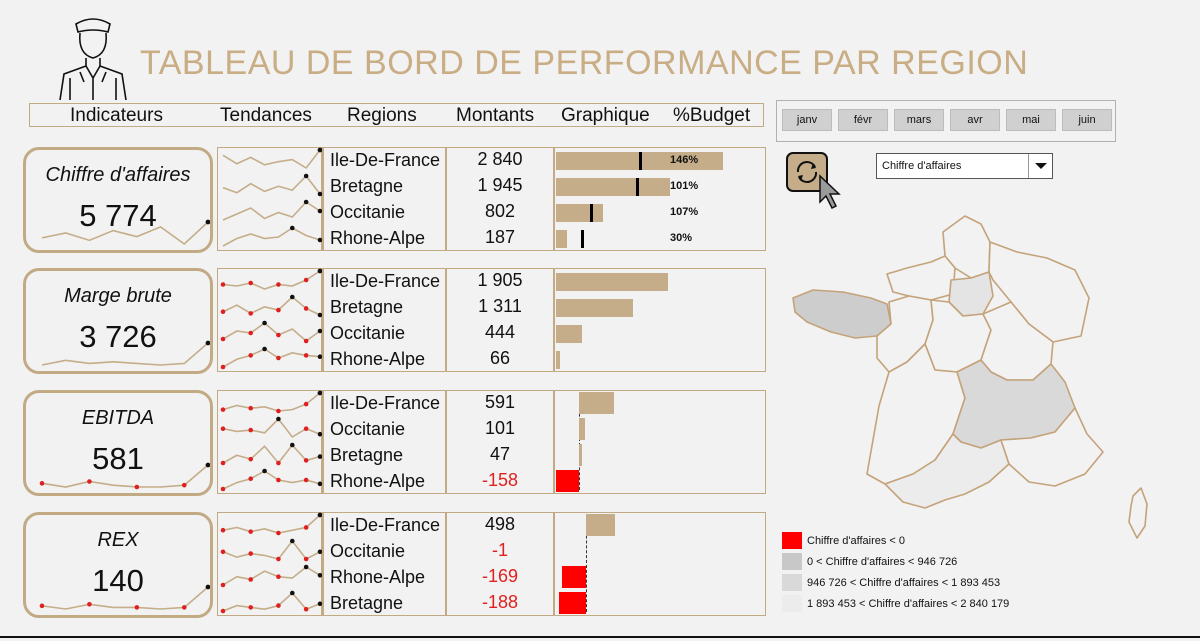  What do you see at coordinates (605, 115) in the screenshot?
I see `header-graphique: Graphique` at bounding box center [605, 115].